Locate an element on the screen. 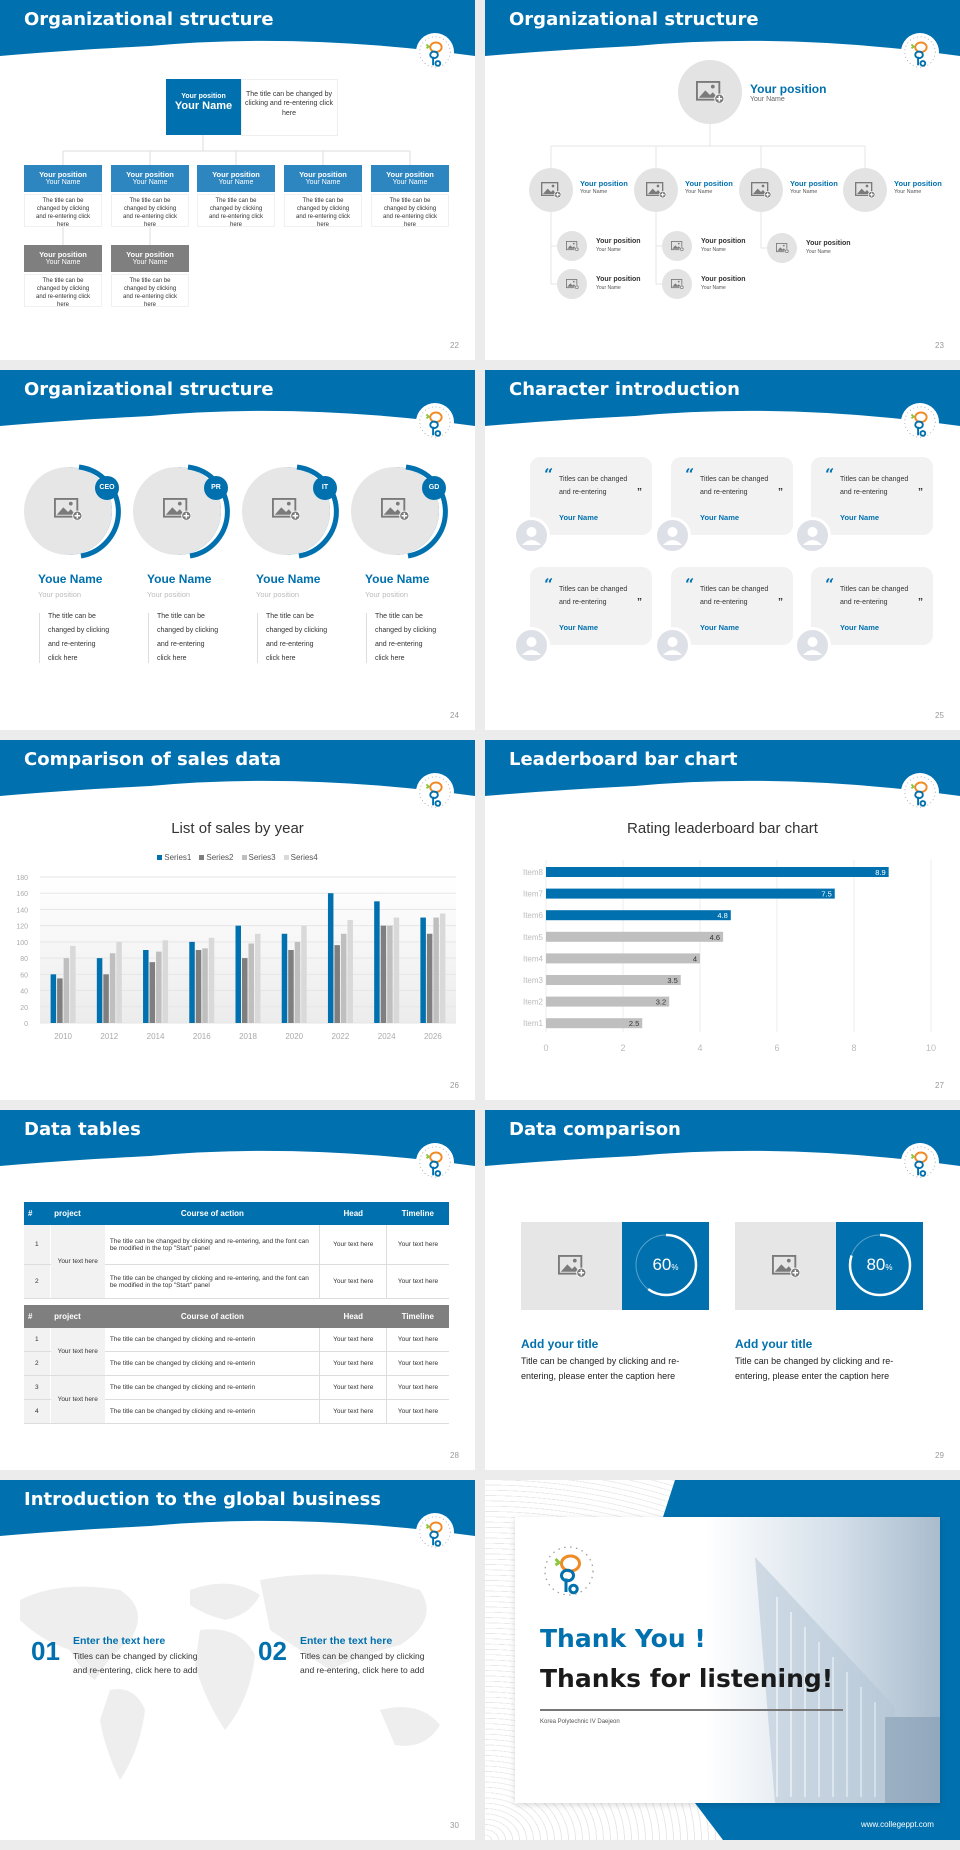  x-tick-label: 2012 is located at coordinates (109, 1036).